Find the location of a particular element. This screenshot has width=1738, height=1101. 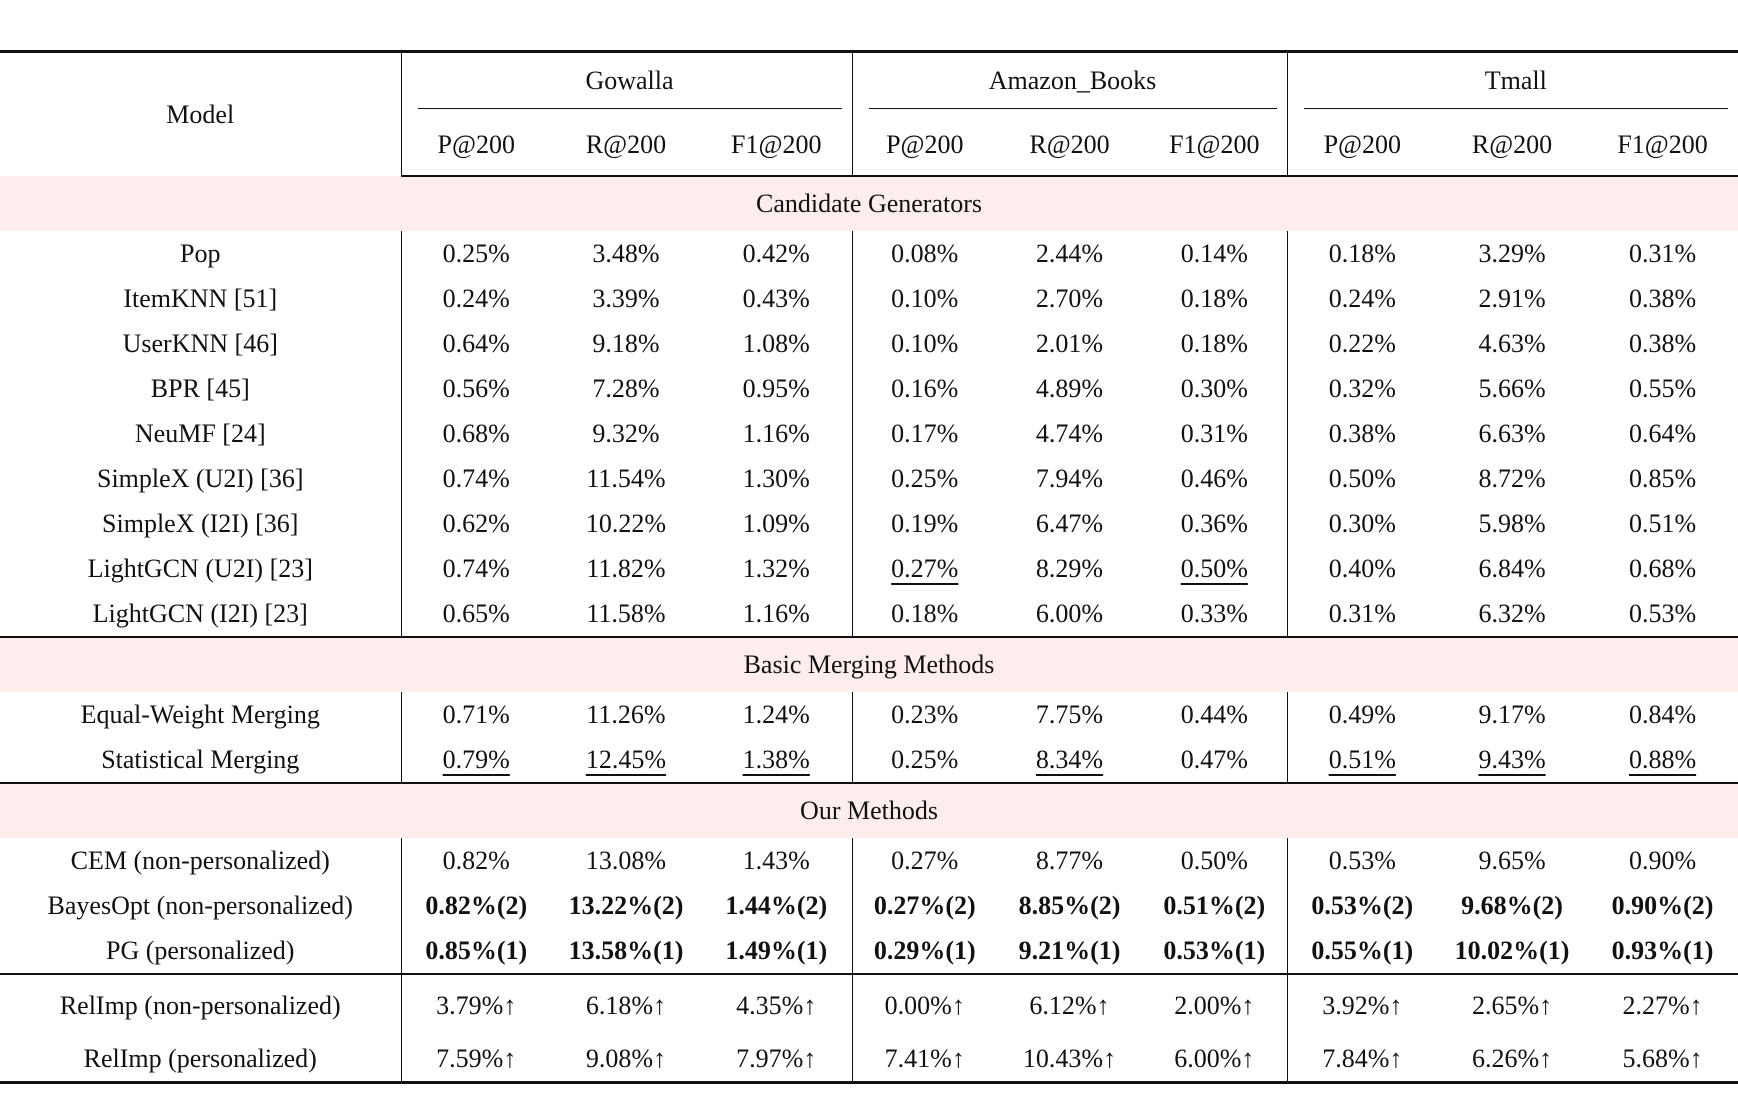

metric-cell: 9.65% is located at coordinates (1512, 860).